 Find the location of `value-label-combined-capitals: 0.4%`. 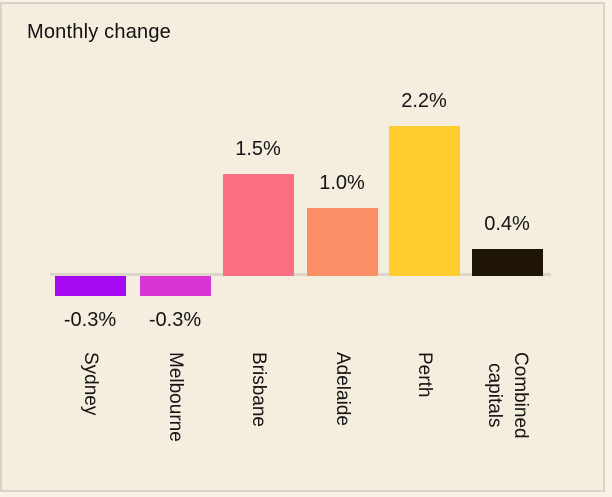

value-label-combined-capitals: 0.4% is located at coordinates (507, 224).